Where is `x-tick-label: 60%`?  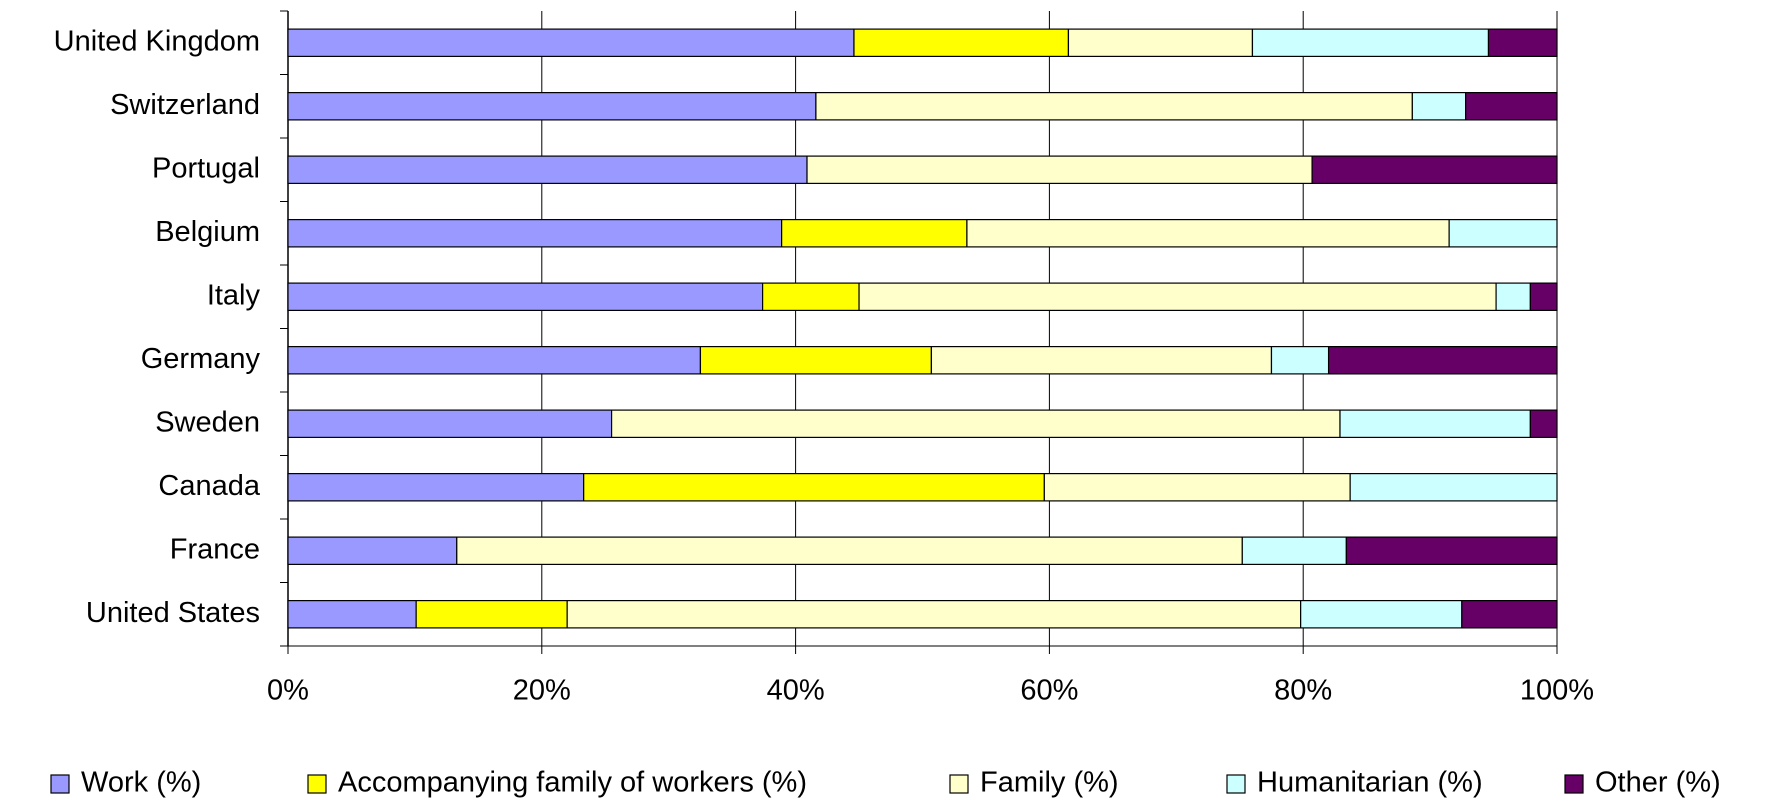
x-tick-label: 60% is located at coordinates (1049, 691).